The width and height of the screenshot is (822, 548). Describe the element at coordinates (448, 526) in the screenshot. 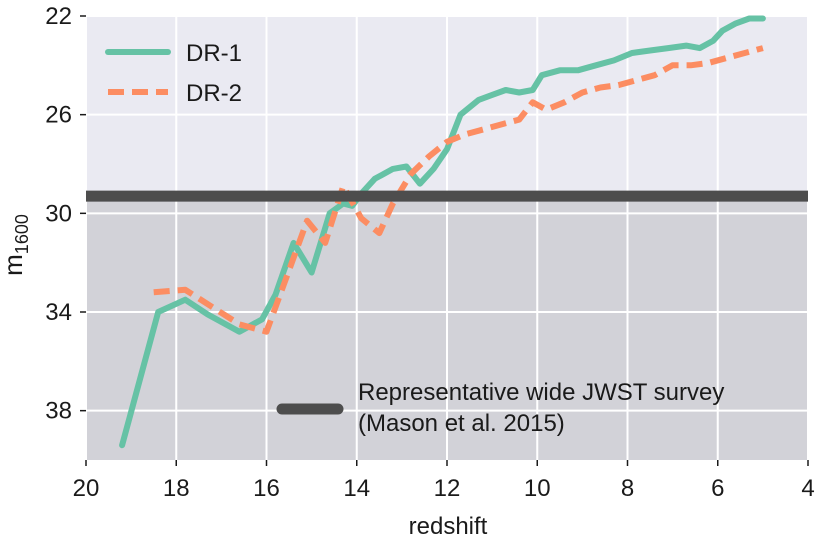

I see `x-axis-label: redshift` at that location.